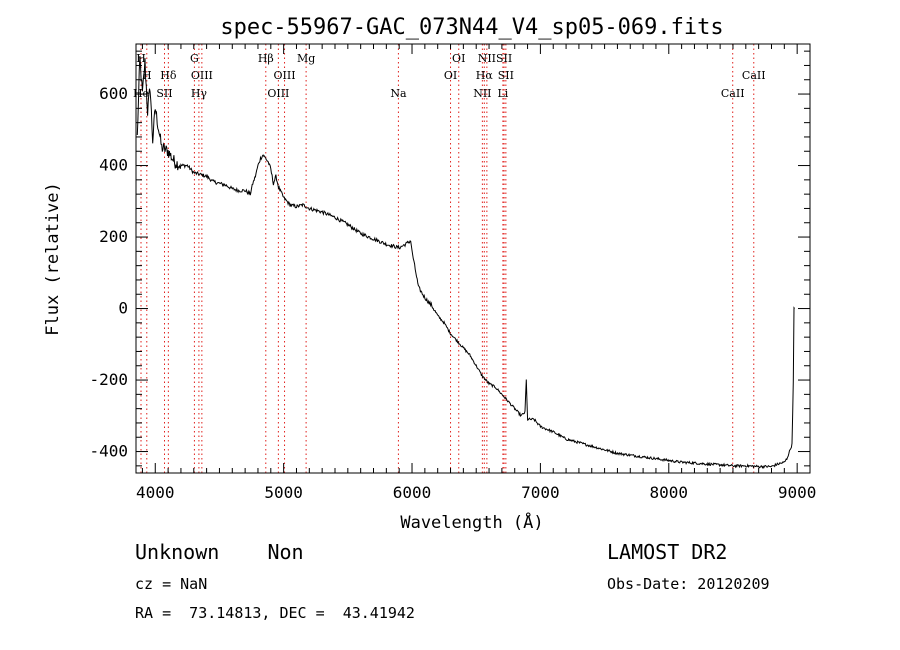  Describe the element at coordinates (108, 451) in the screenshot. I see `y-tick-label-0: -400` at that location.